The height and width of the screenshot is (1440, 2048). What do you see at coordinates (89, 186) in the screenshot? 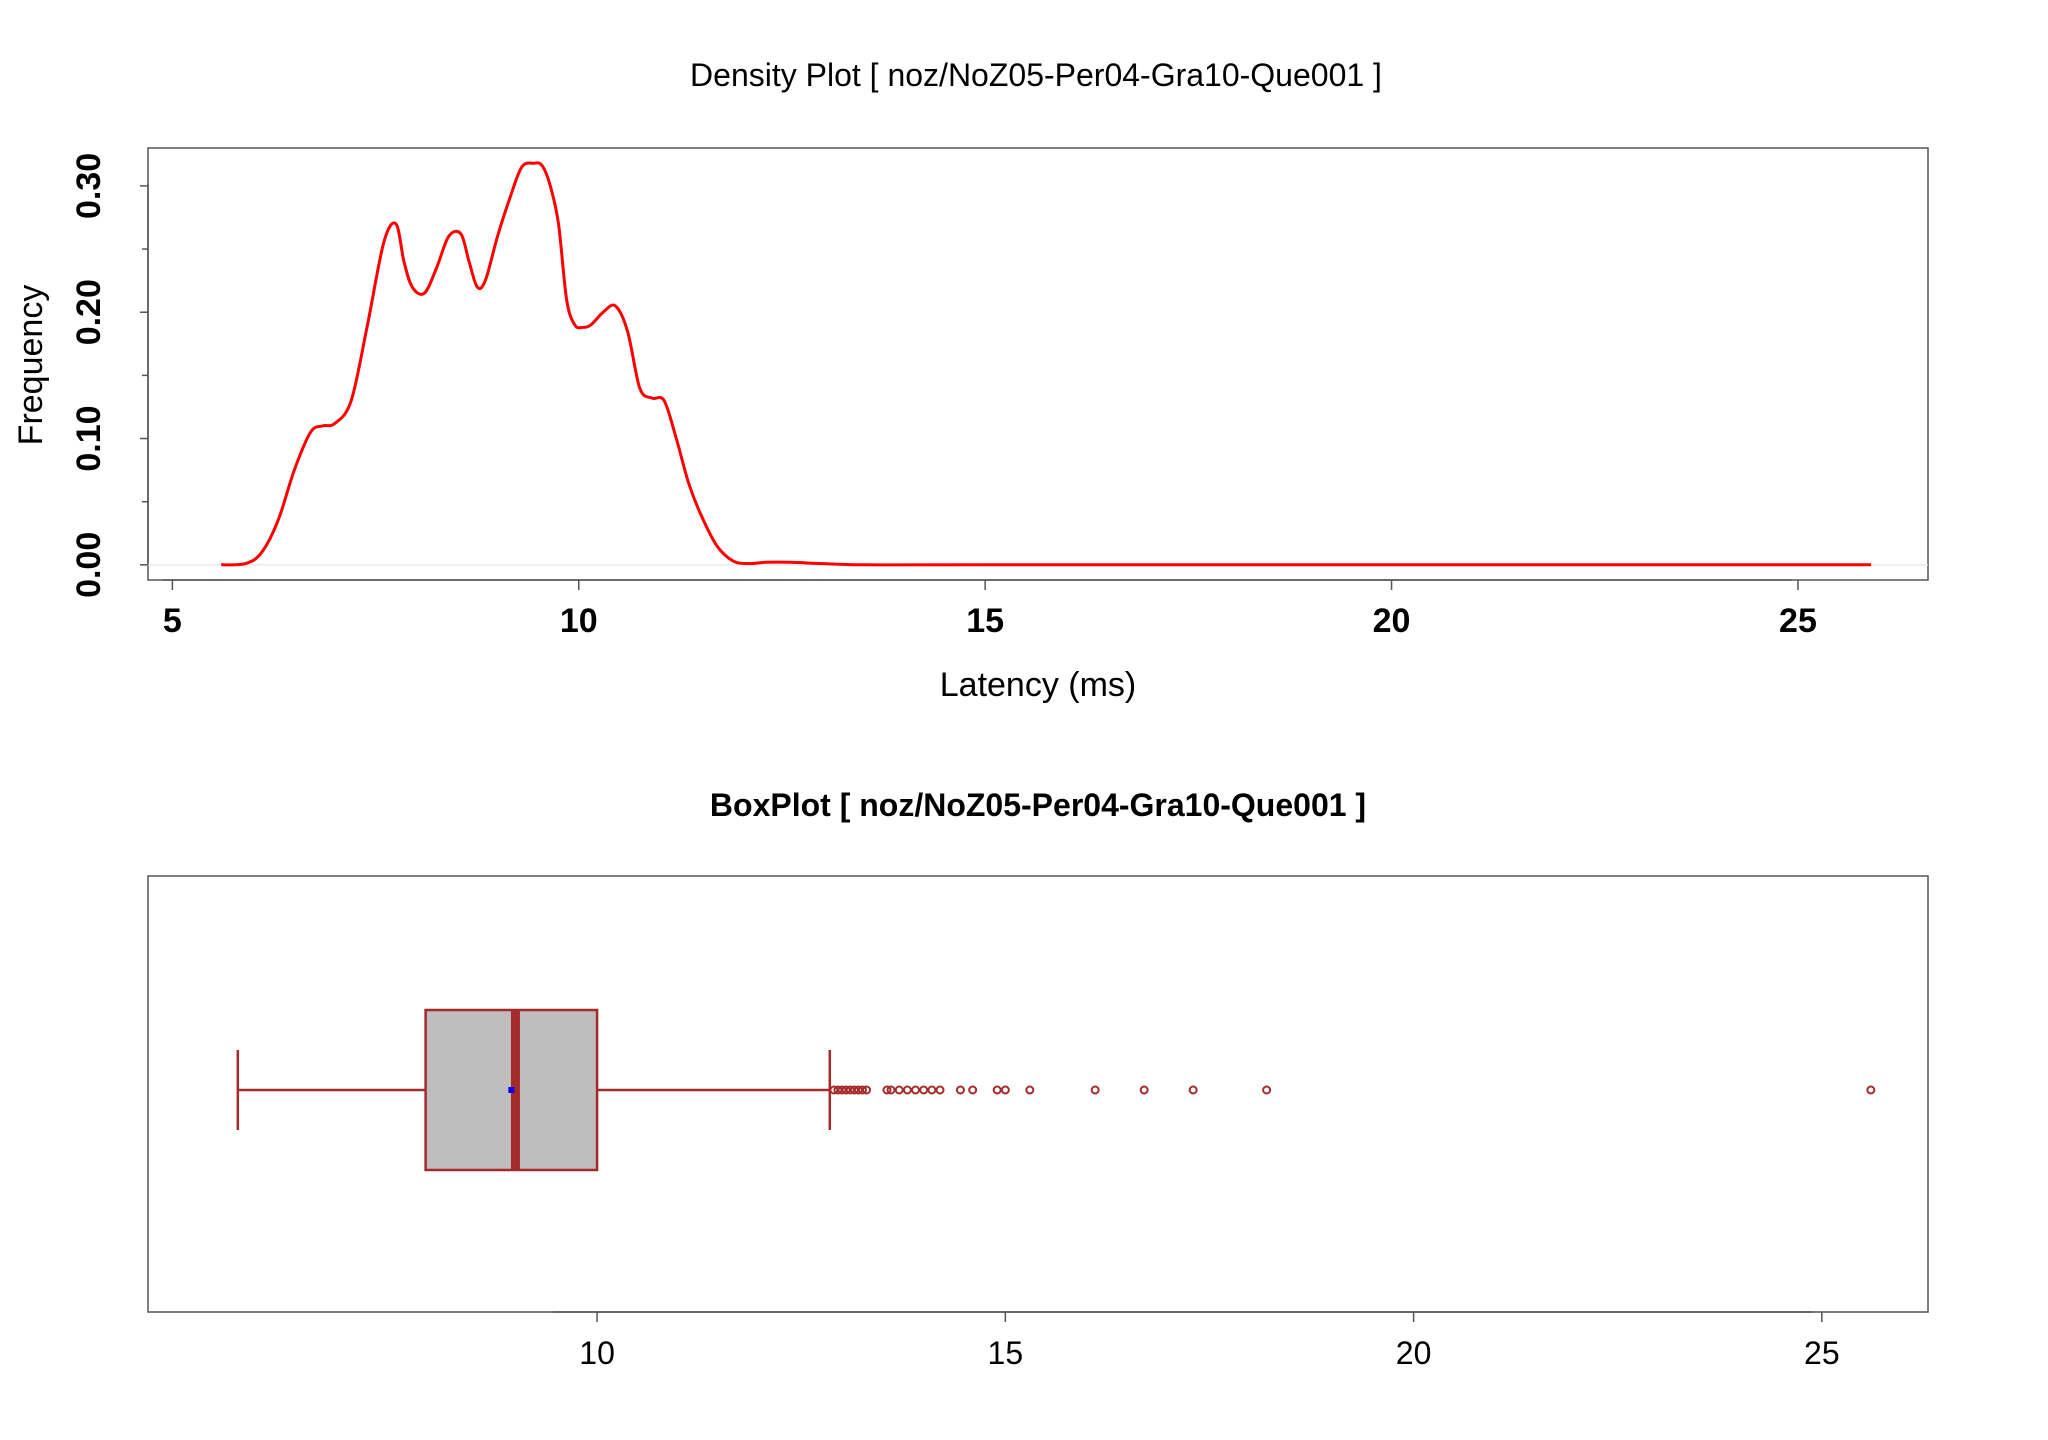
I see `density-y-tick-label: 0.30` at bounding box center [89, 186].